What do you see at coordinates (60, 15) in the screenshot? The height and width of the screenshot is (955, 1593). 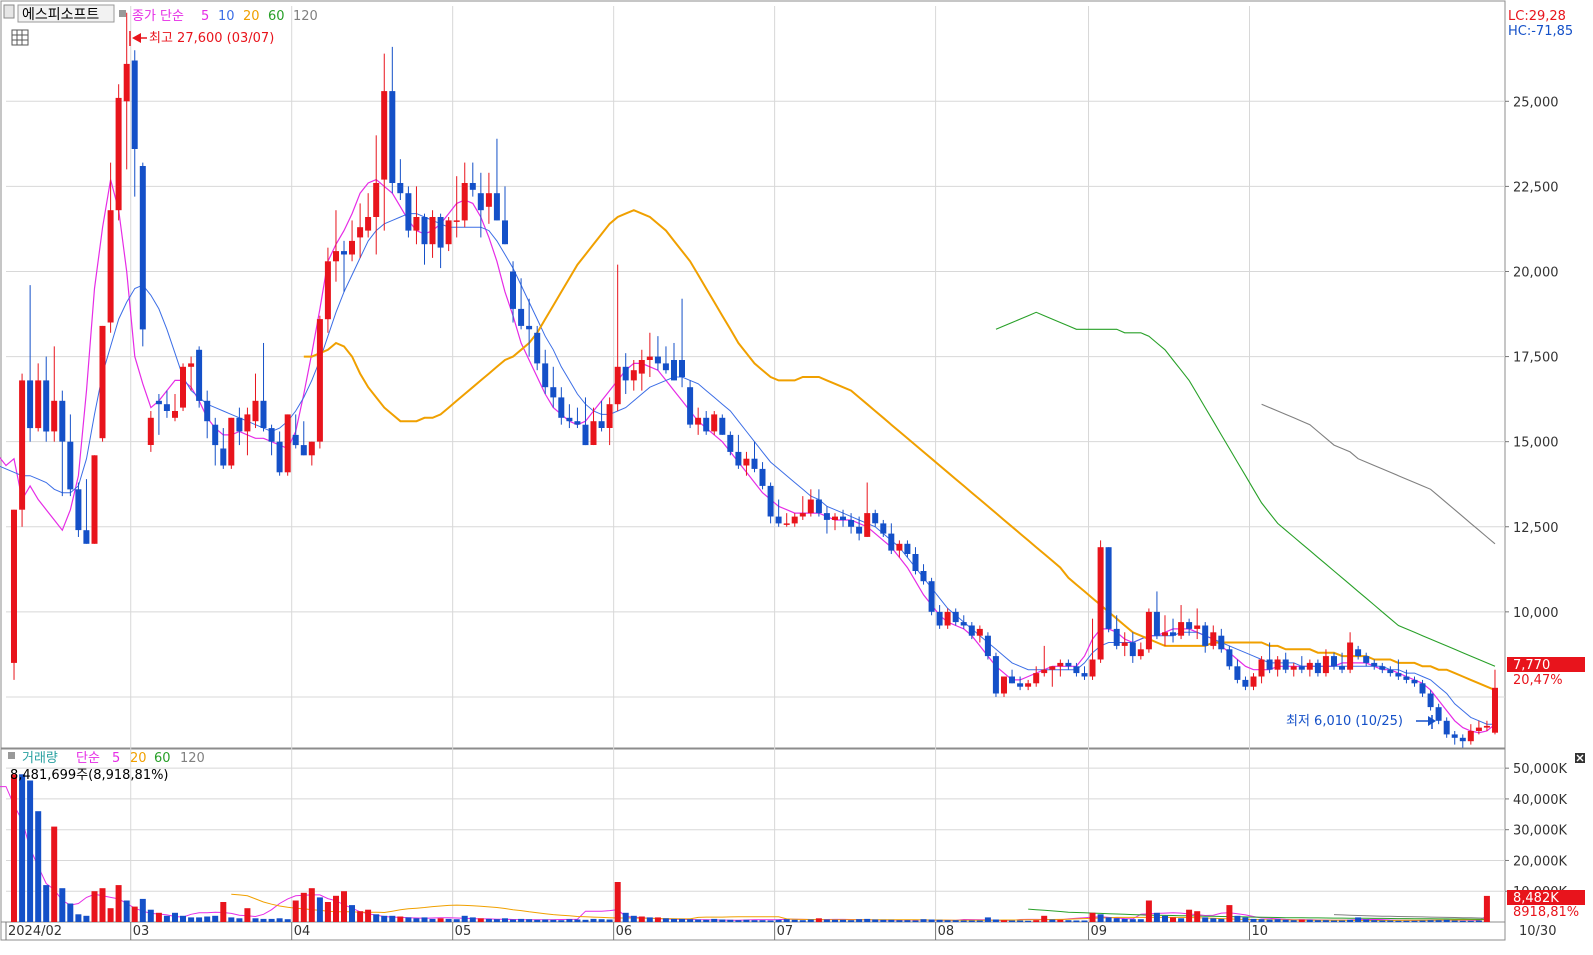 I see `stock-name: 에스피소프트` at bounding box center [60, 15].